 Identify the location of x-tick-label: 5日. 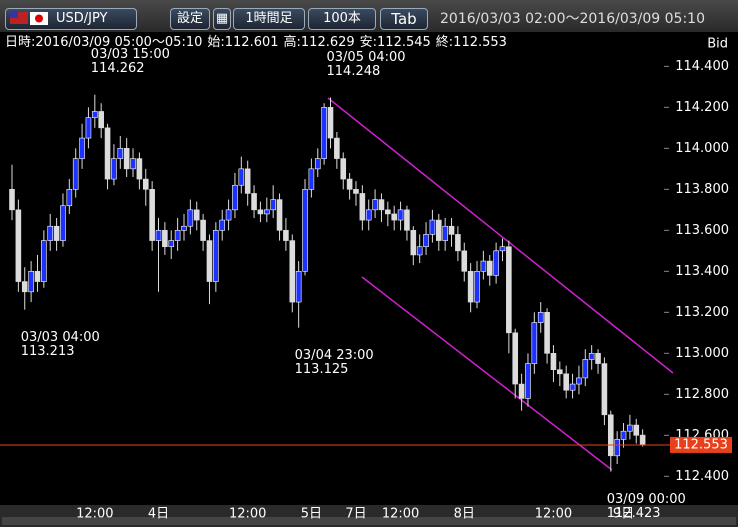
(311, 514).